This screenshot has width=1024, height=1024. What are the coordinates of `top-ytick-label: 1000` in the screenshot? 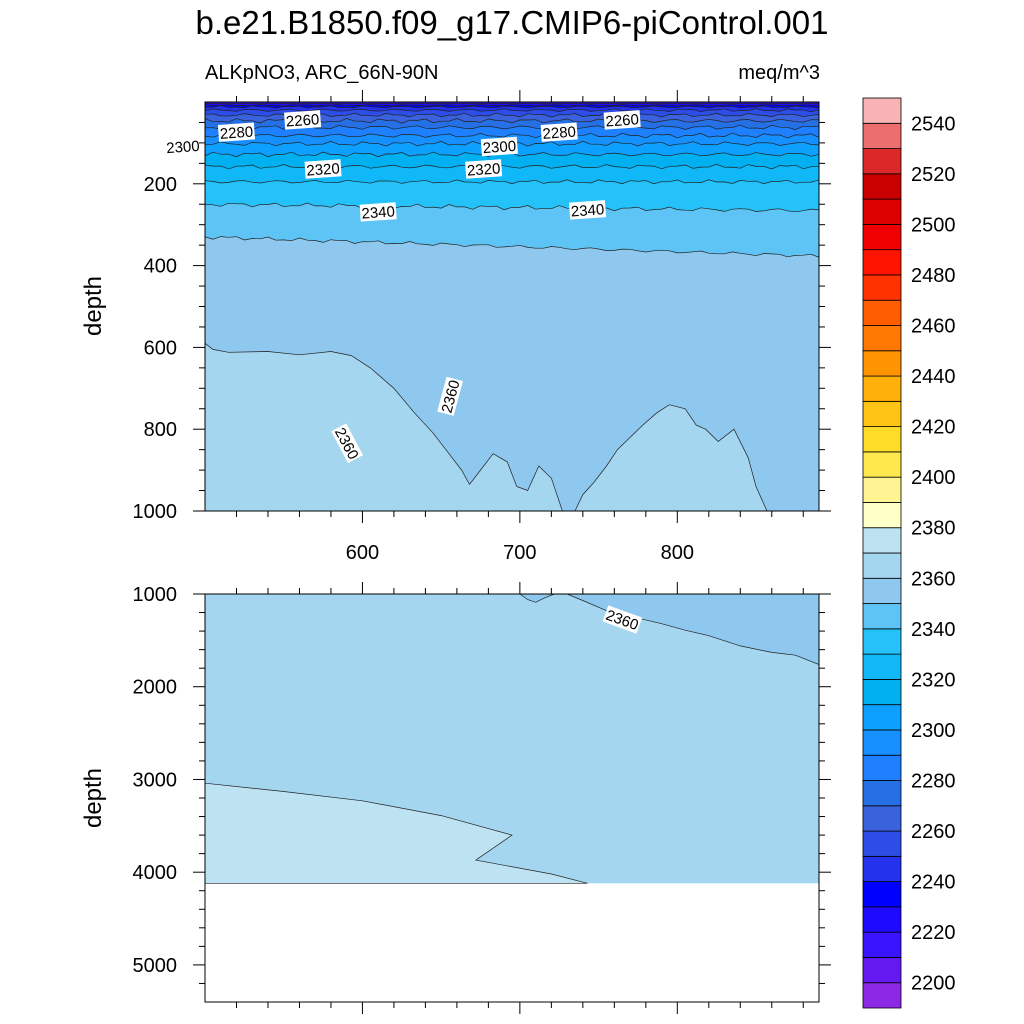 It's located at (155, 512).